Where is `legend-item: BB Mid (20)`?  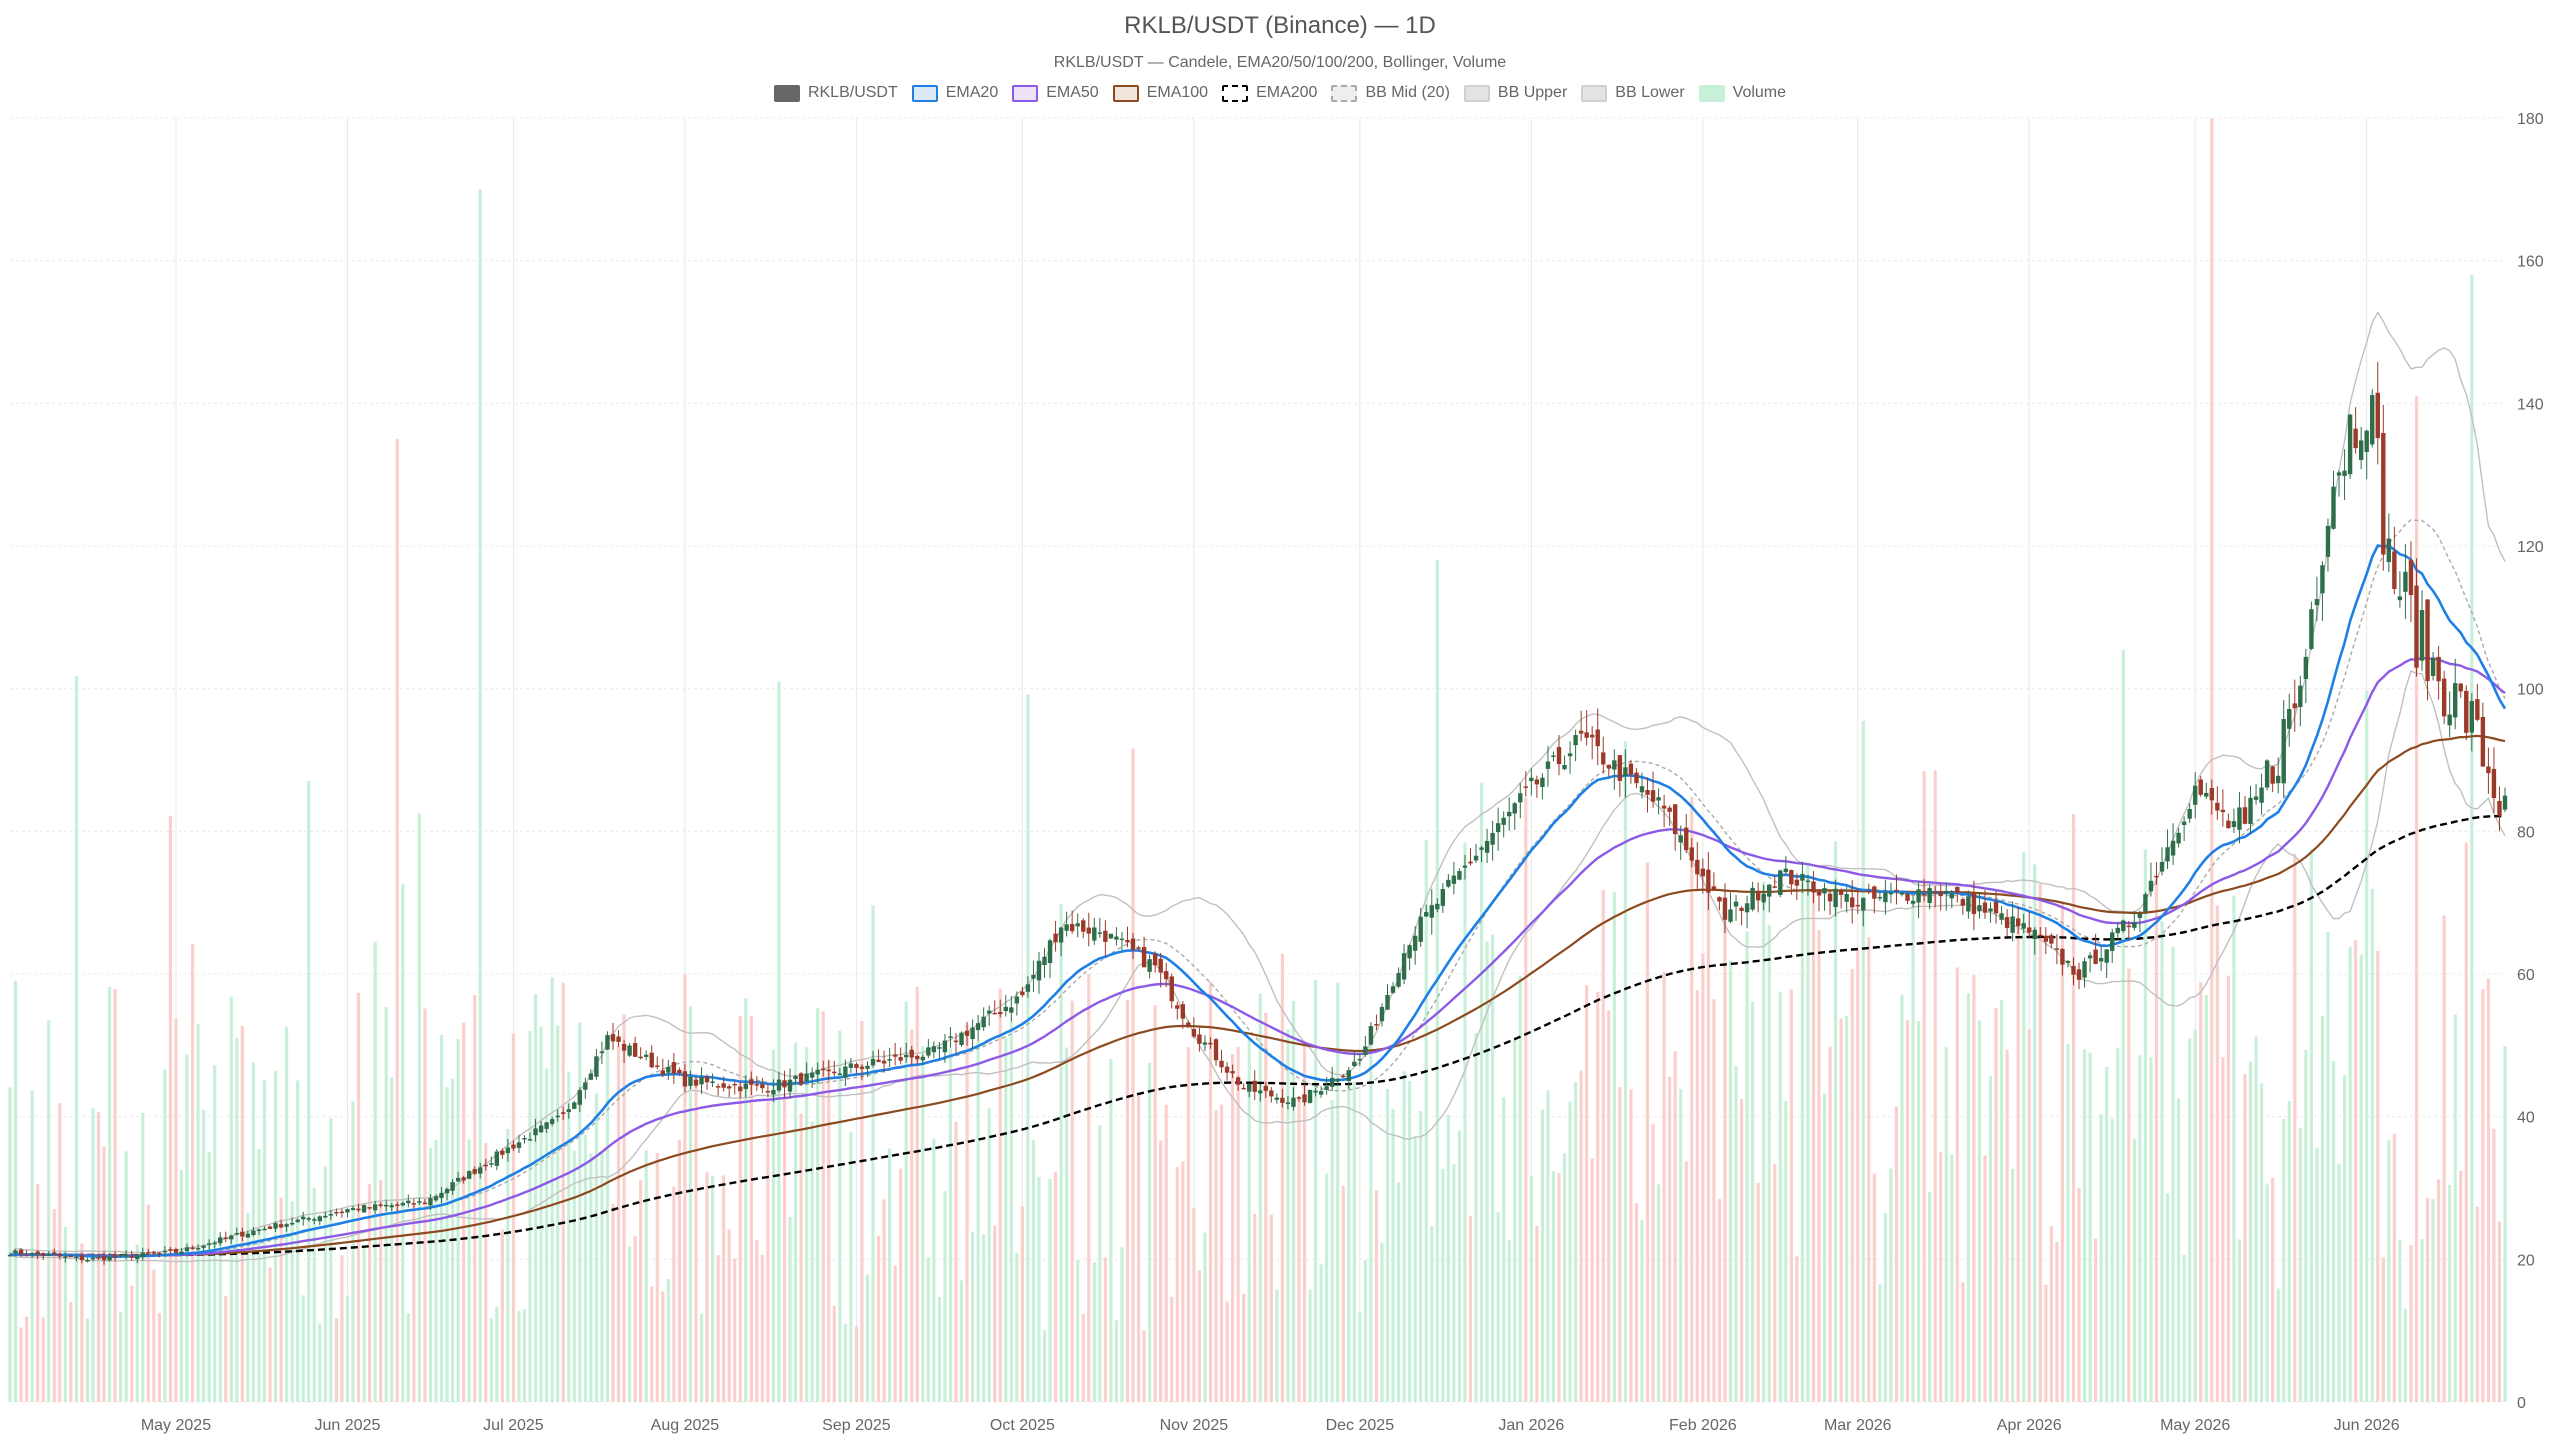 legend-item: BB Mid (20) is located at coordinates (1390, 93).